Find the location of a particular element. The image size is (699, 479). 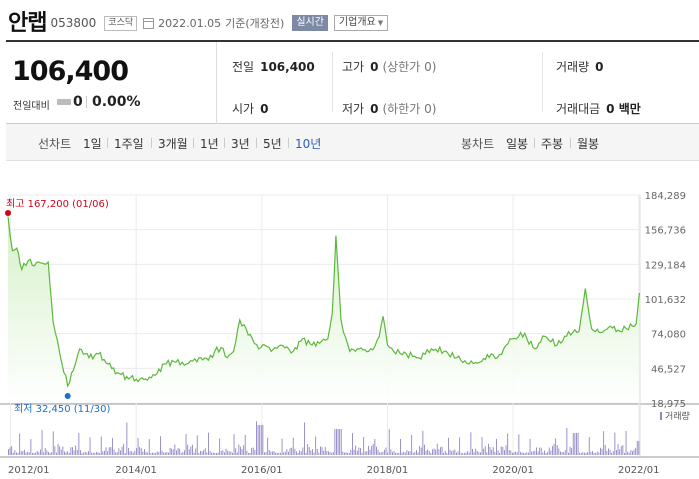

metric-sub: (하한가 0) is located at coordinates (409, 109).